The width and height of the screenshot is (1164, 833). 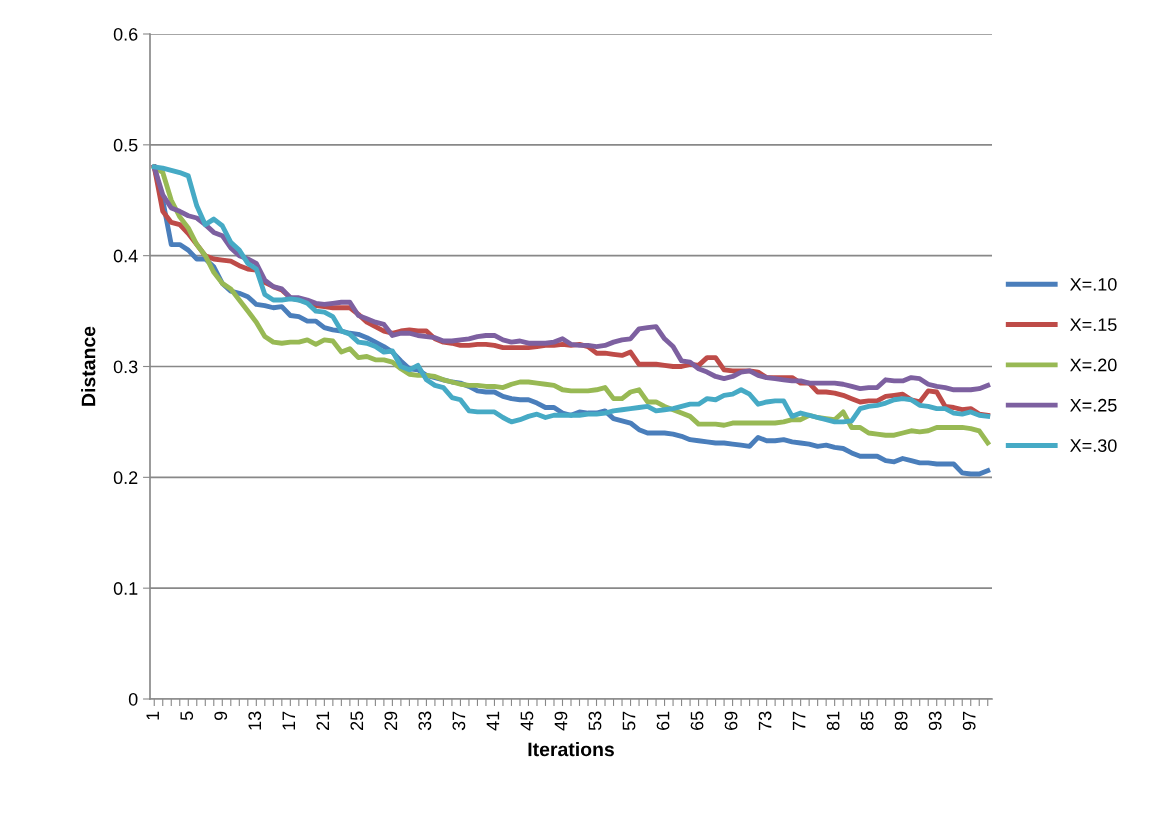 I want to click on x-tick-label: 17, so click(x=288, y=720).